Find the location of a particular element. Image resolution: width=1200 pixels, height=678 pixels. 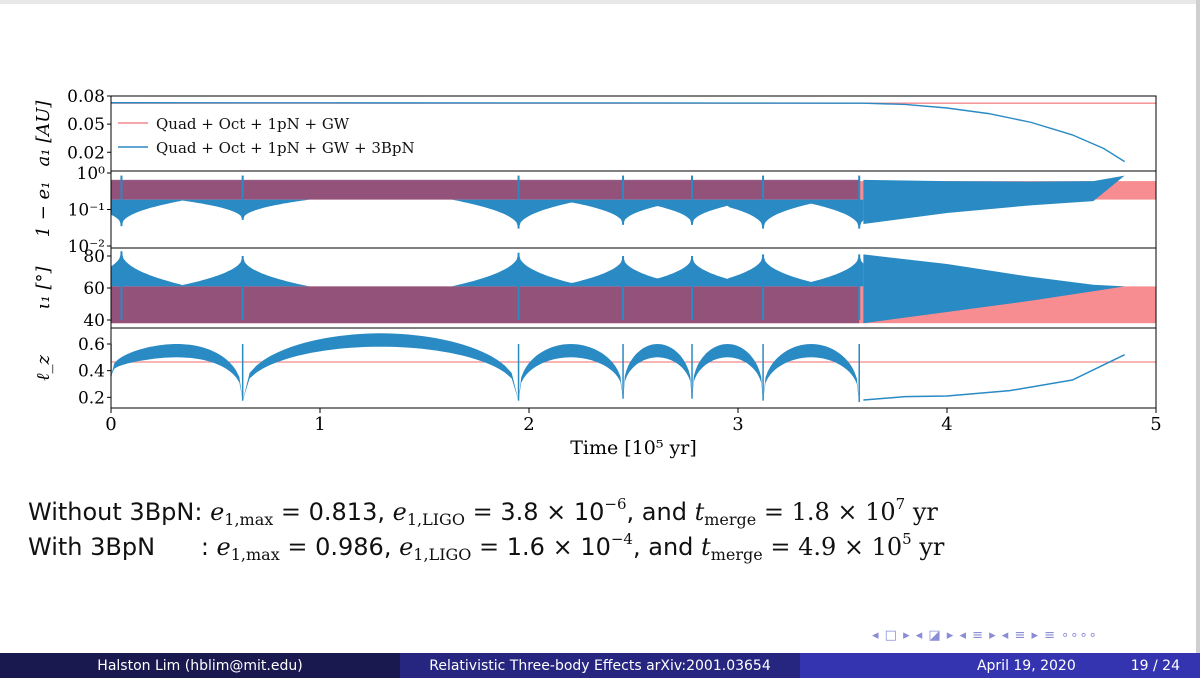

y-tick-label: 0.02 is located at coordinates (86, 153).